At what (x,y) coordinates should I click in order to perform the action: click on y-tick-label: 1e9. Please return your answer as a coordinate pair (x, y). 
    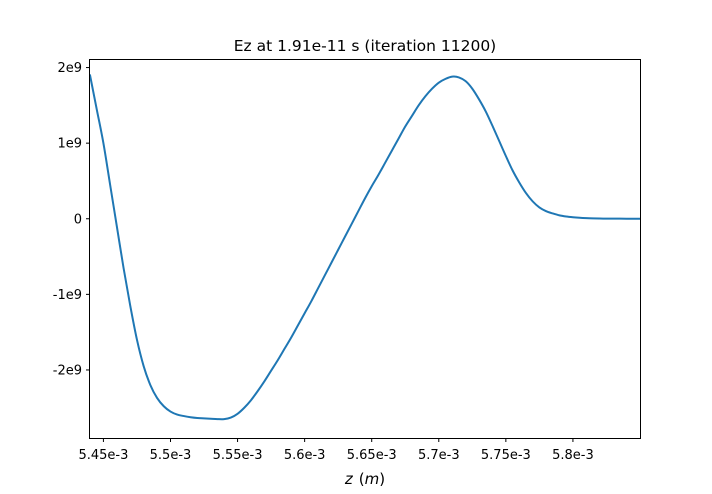
    Looking at the image, I should click on (69, 144).